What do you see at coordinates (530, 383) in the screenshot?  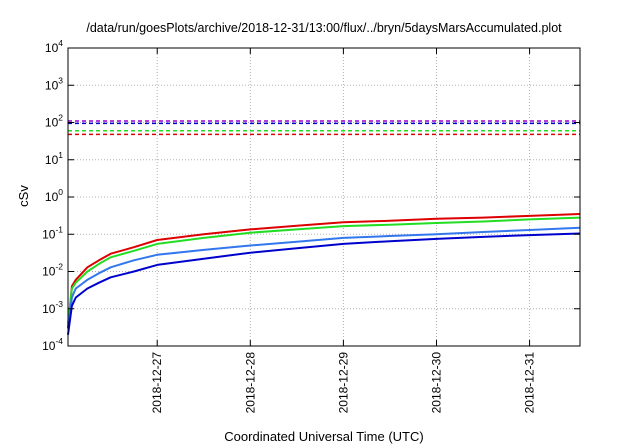 I see `x-tick-label: 2018-12-31` at bounding box center [530, 383].